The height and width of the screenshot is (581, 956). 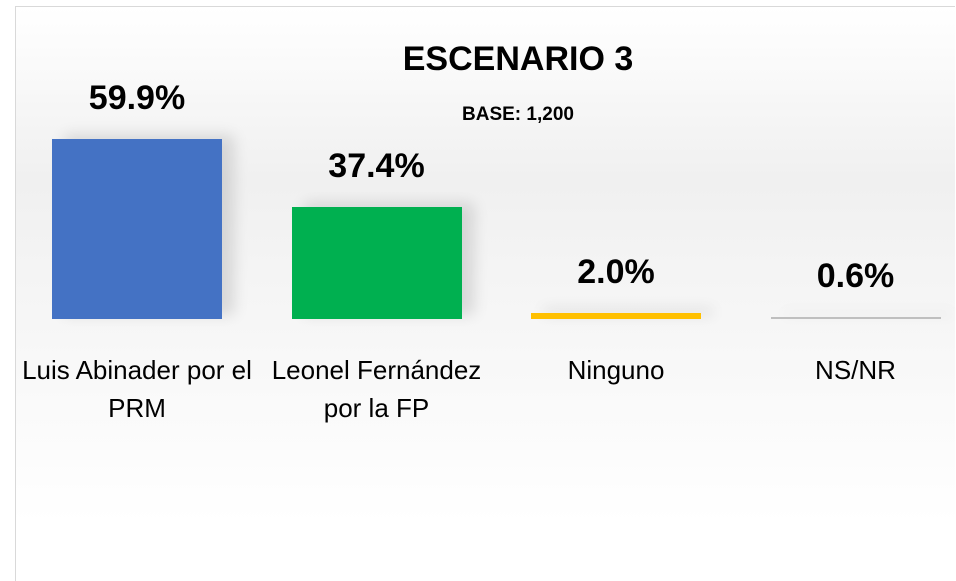 What do you see at coordinates (137, 98) in the screenshot?
I see `value-label: 59.9%` at bounding box center [137, 98].